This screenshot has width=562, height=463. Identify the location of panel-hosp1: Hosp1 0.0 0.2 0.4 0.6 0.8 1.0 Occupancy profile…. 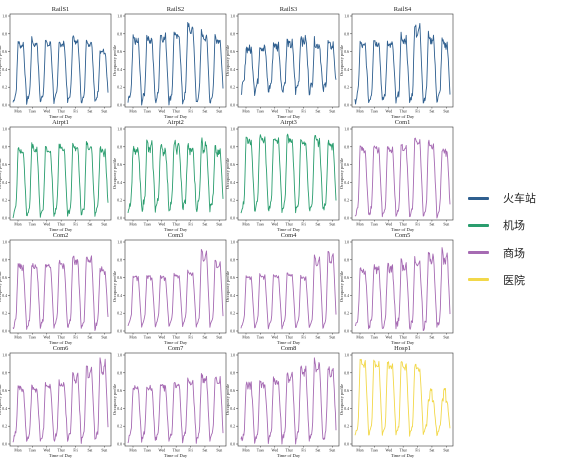
(396, 401).